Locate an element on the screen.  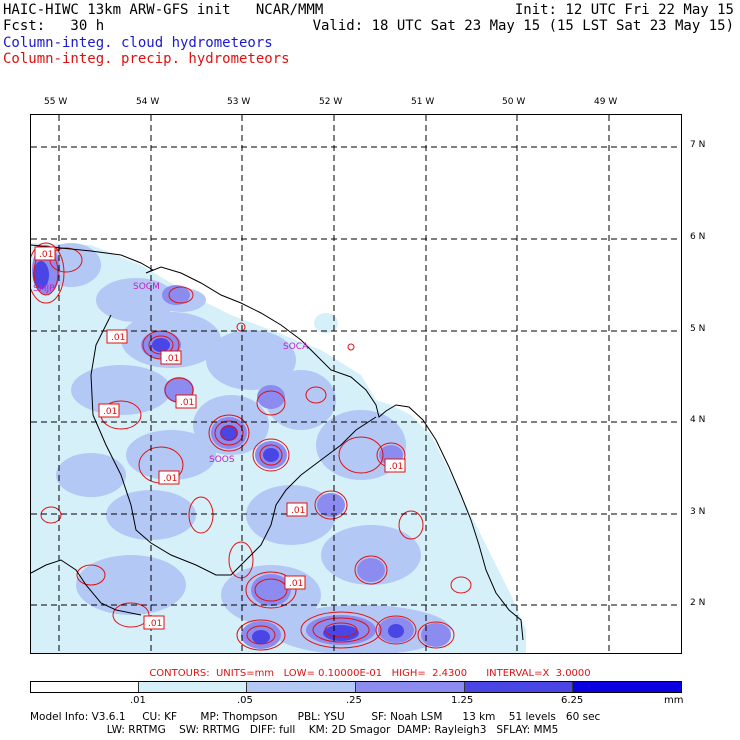
lon-label-55w: 55 W is located at coordinates (56, 102).